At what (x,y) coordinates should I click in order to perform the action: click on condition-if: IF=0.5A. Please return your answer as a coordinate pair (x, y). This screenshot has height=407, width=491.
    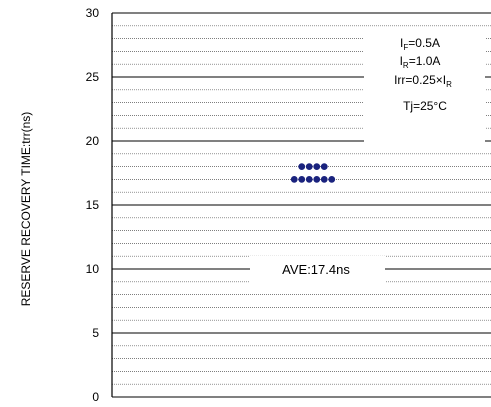
    Looking at the image, I should click on (420, 44).